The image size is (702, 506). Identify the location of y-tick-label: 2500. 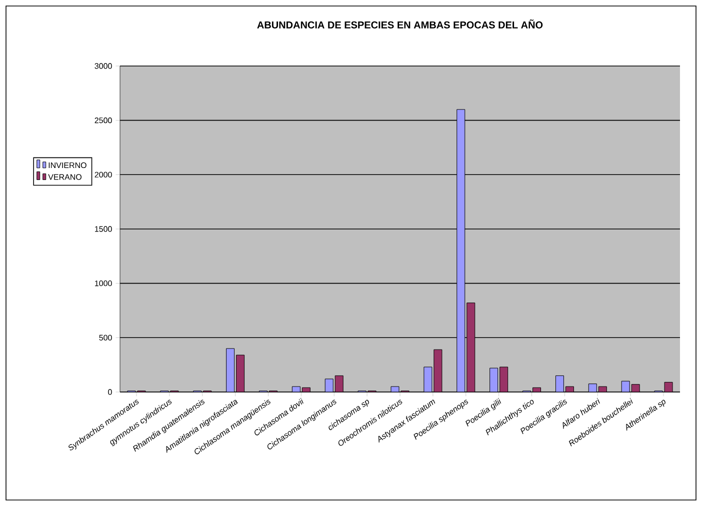
(103, 121).